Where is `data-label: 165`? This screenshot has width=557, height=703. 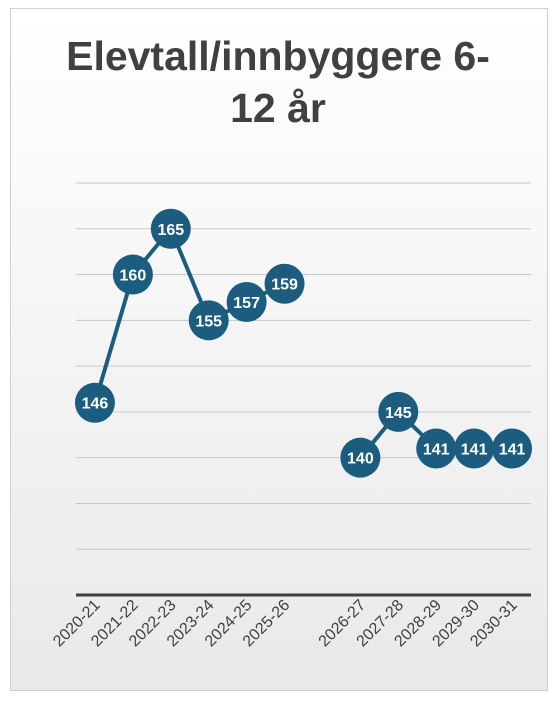
data-label: 165 is located at coordinates (170, 230).